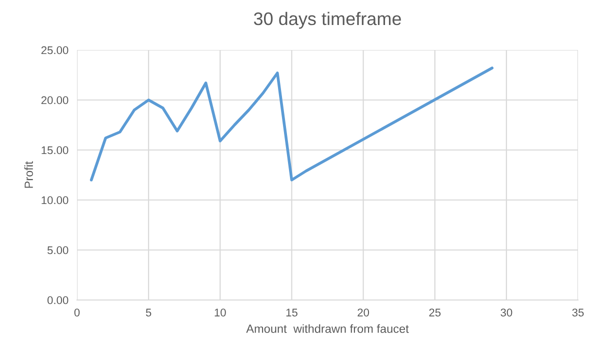 This screenshot has width=598, height=359. What do you see at coordinates (364, 312) in the screenshot?
I see `x-tick-label: 20` at bounding box center [364, 312].